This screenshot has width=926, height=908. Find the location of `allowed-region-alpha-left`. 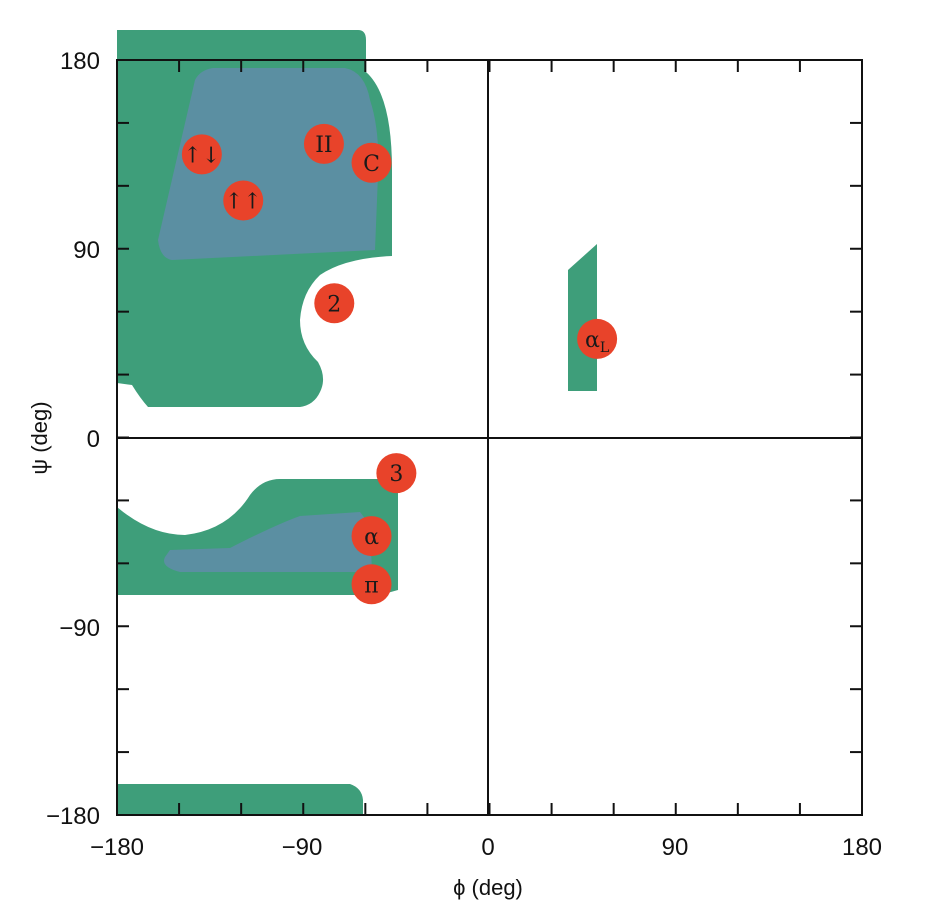

allowed-region-alpha-left is located at coordinates (582, 317).